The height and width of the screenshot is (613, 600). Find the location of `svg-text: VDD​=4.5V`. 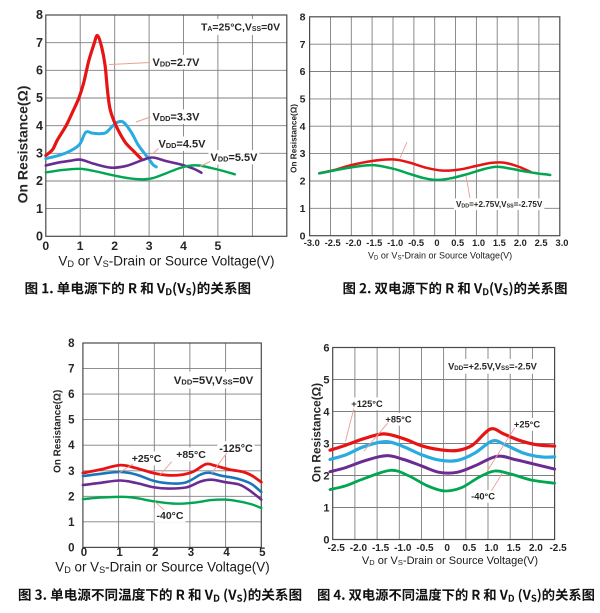

svg-text: VDD​=4.5V is located at coordinates (183, 145).